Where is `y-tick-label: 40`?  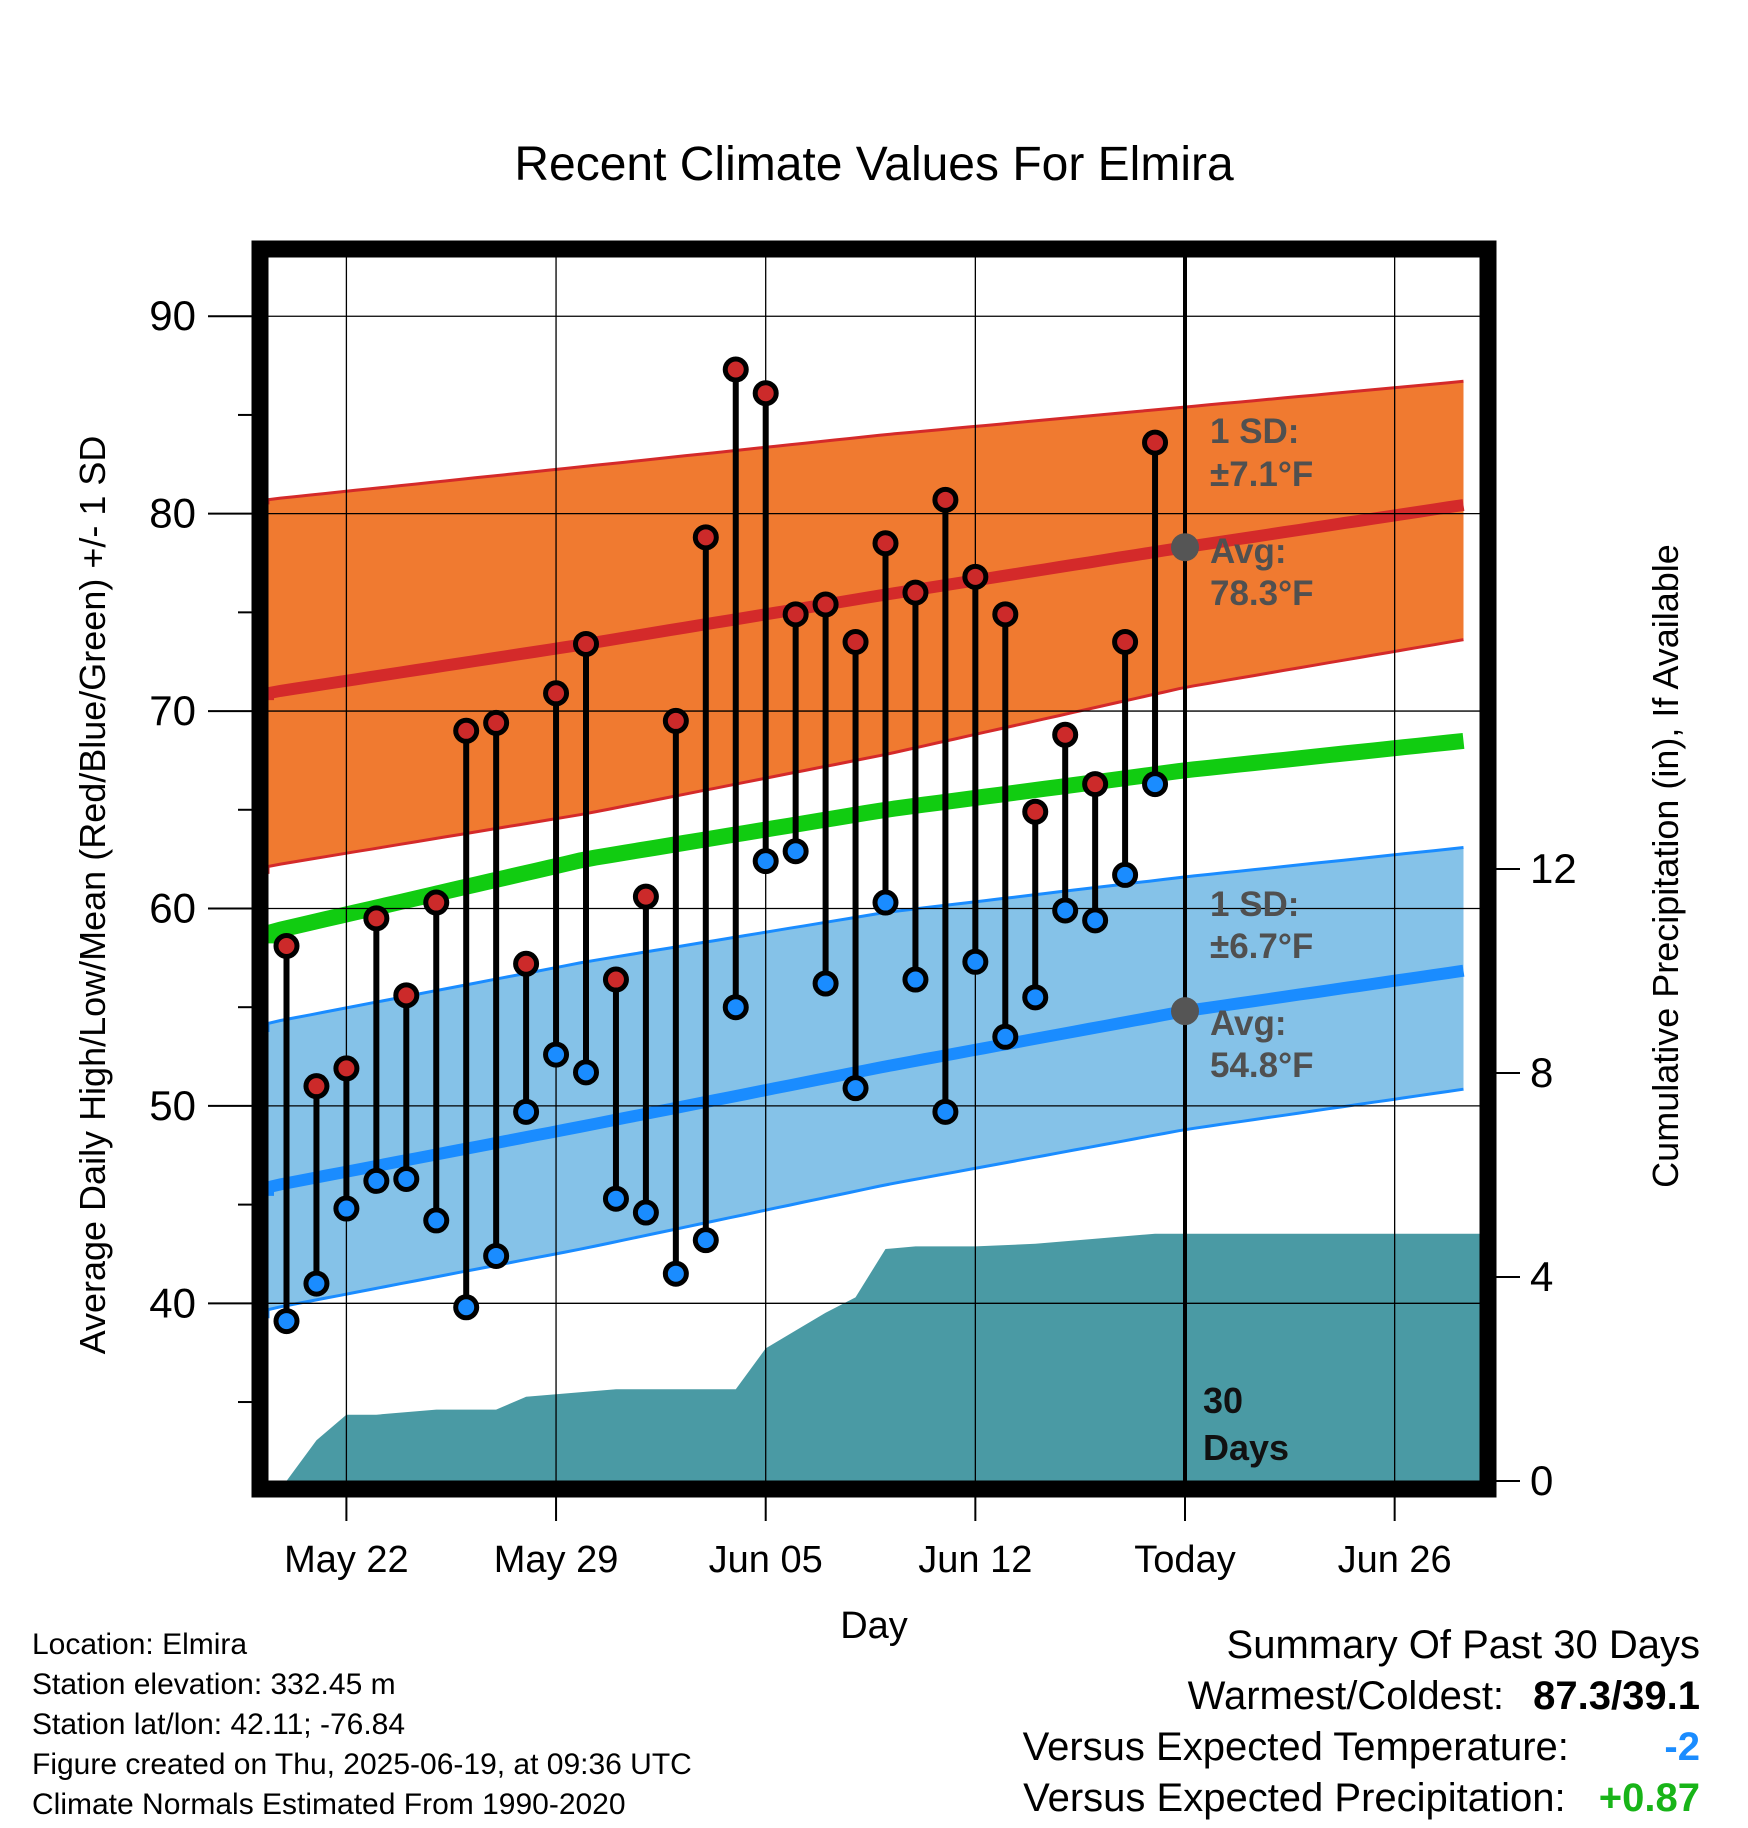
y-tick-label: 40 is located at coordinates (172, 1302).